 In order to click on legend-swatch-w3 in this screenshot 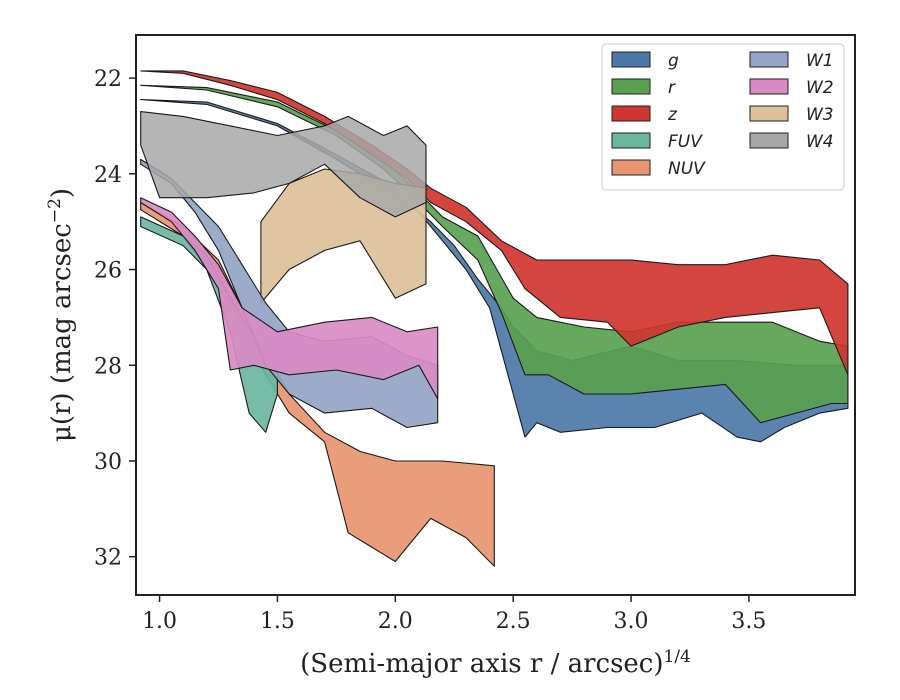, I will do `click(769, 113)`.